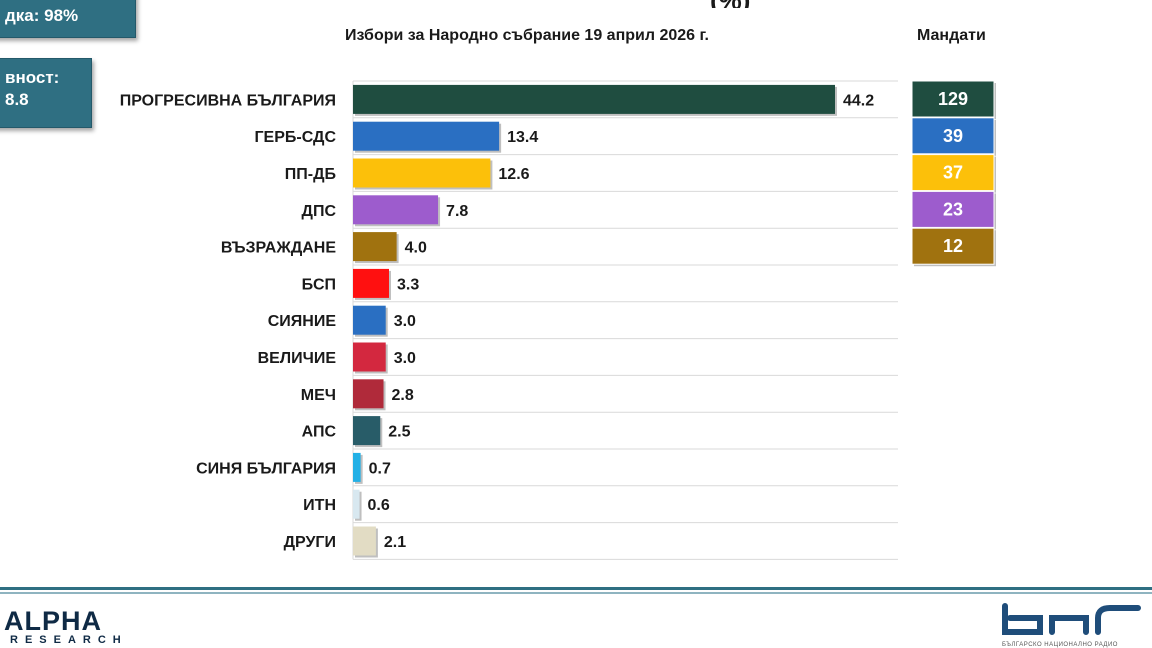 This screenshot has width=1152, height=648. I want to click on turnout-value: 8.8, so click(17, 99).